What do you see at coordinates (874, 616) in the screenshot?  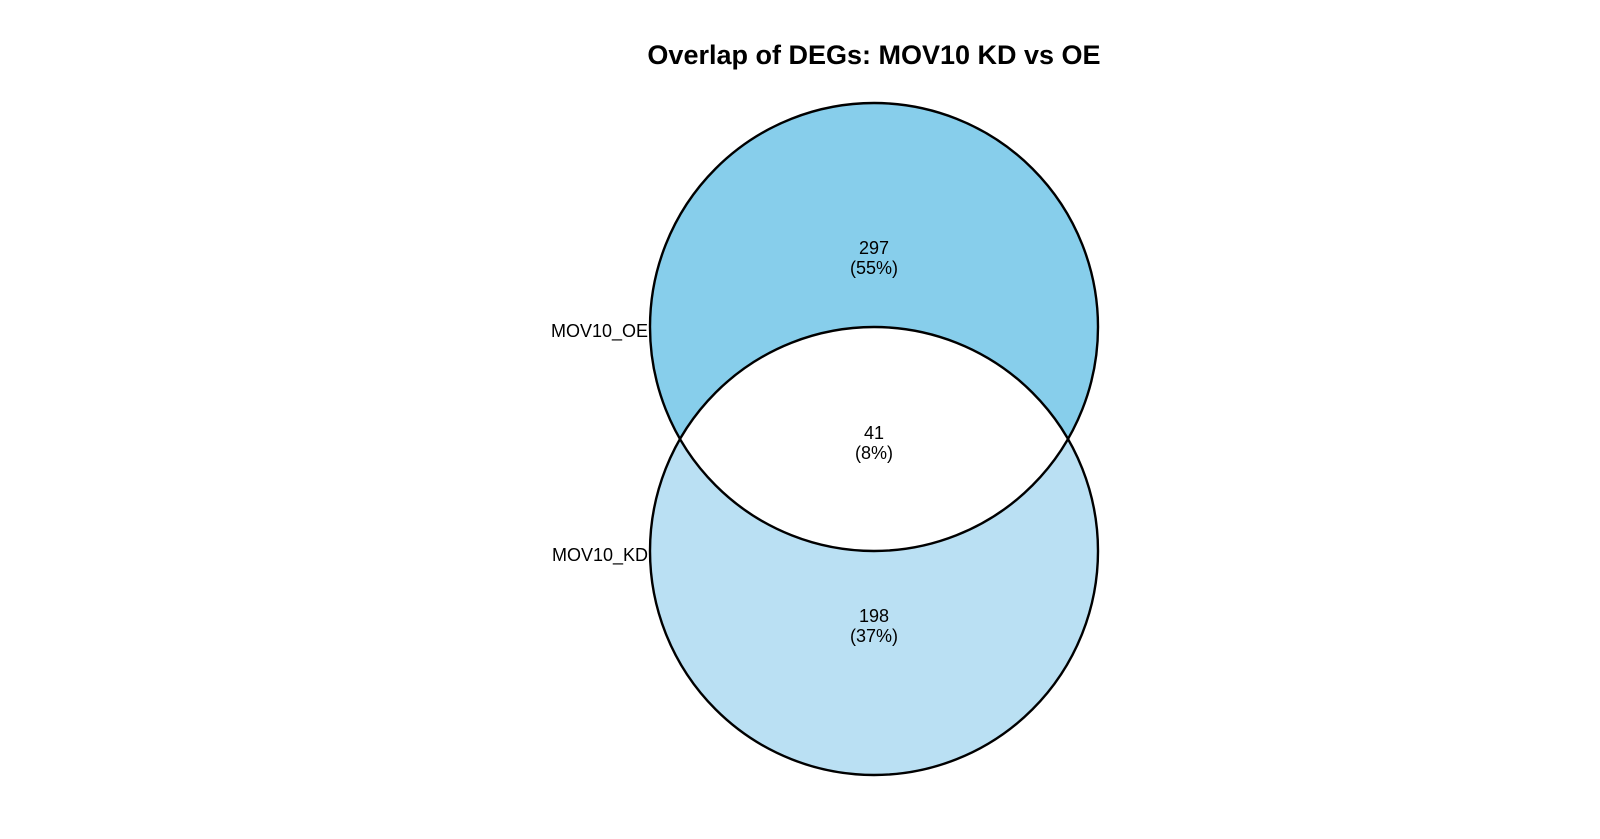 I see `kd-only-count: 198` at bounding box center [874, 616].